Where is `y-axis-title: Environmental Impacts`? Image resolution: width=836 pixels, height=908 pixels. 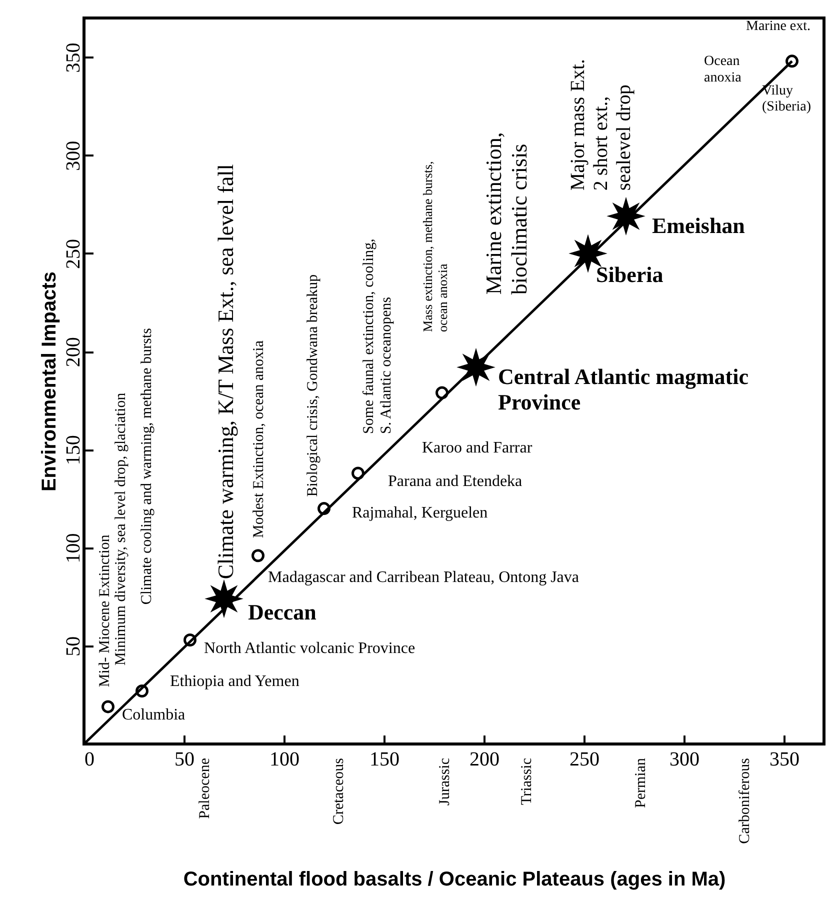 y-axis-title: Environmental Impacts is located at coordinates (49, 381).